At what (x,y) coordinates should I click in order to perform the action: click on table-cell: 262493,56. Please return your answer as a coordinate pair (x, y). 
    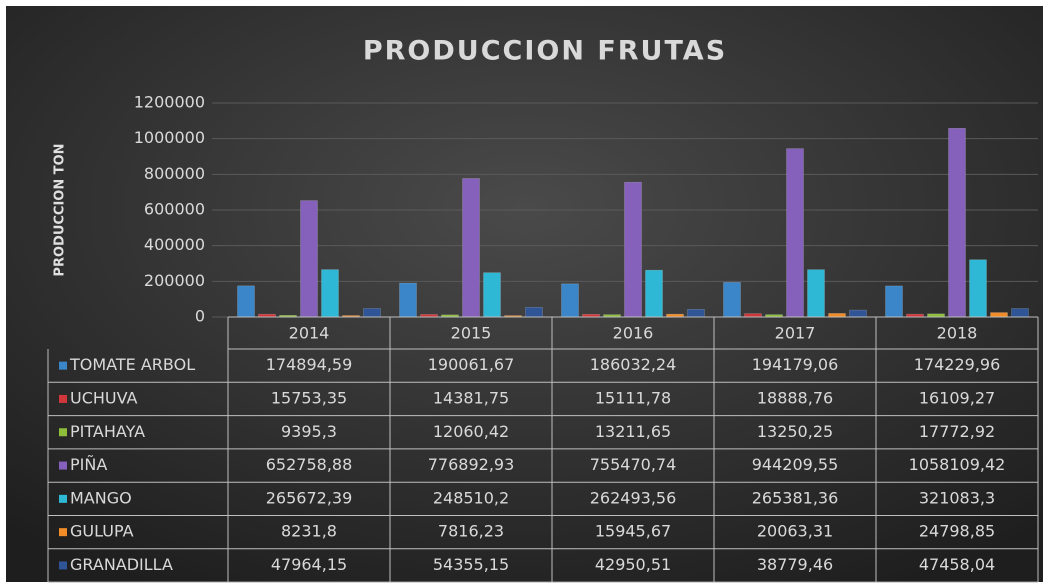
    Looking at the image, I should click on (633, 497).